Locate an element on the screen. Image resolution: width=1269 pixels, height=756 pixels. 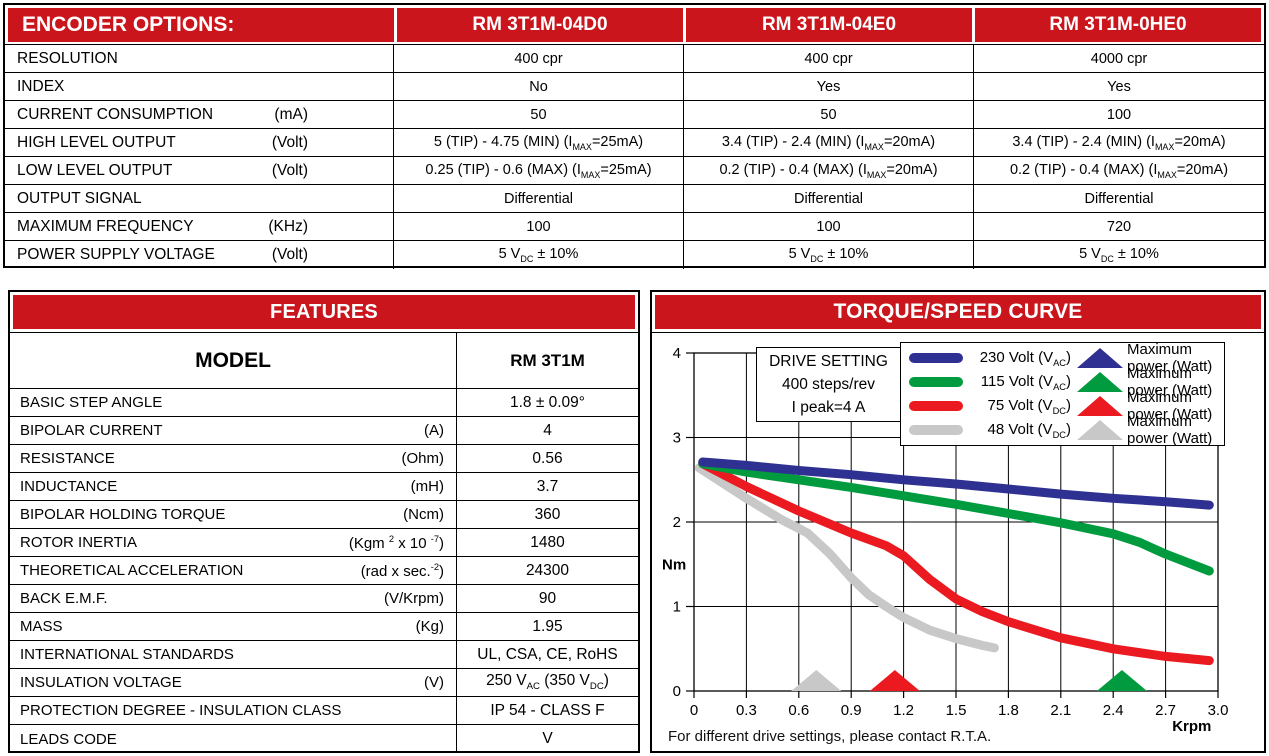
encoder-model-header: RM 3T1M-0HE0 is located at coordinates (1118, 25).